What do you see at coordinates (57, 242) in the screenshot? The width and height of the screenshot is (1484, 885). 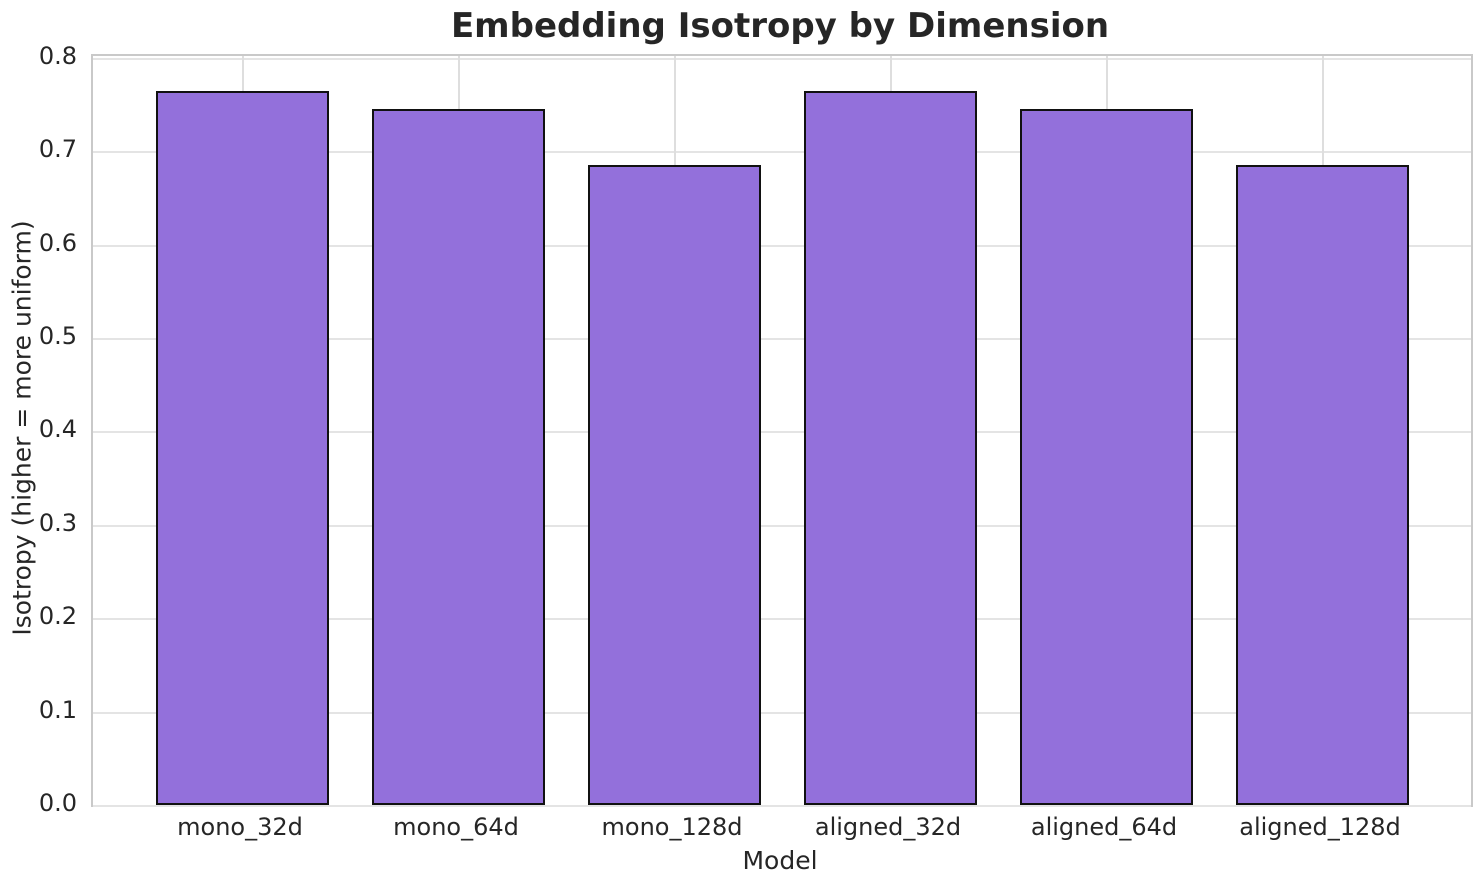 I see `y-tick-label: 0.6` at bounding box center [57, 242].